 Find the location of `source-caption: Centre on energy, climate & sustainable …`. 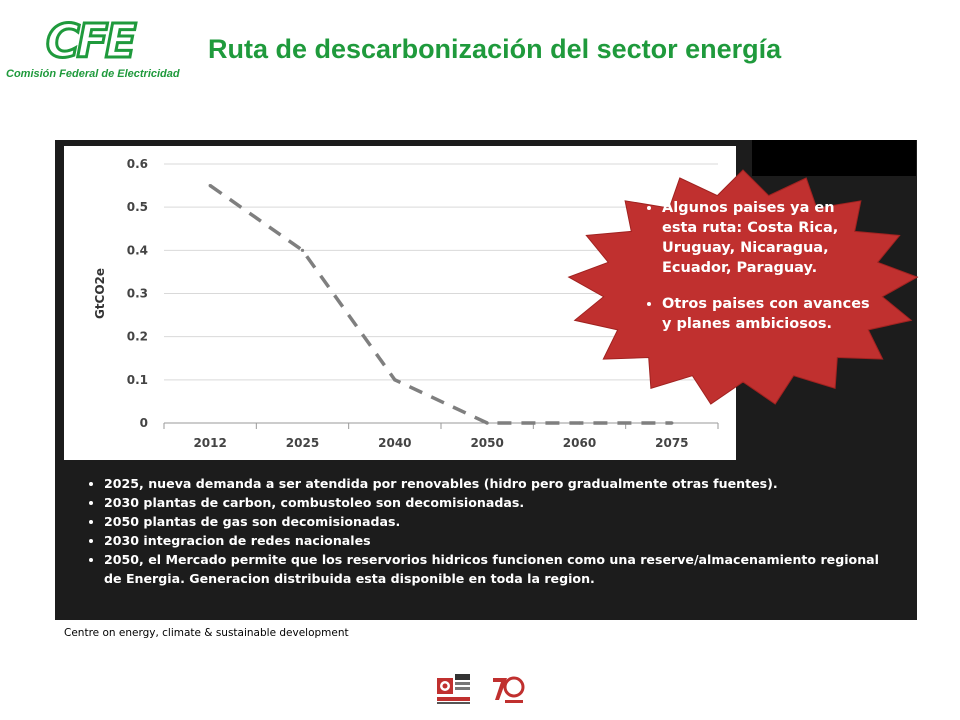

source-caption: Centre on energy, climate & sustainable … is located at coordinates (206, 633).